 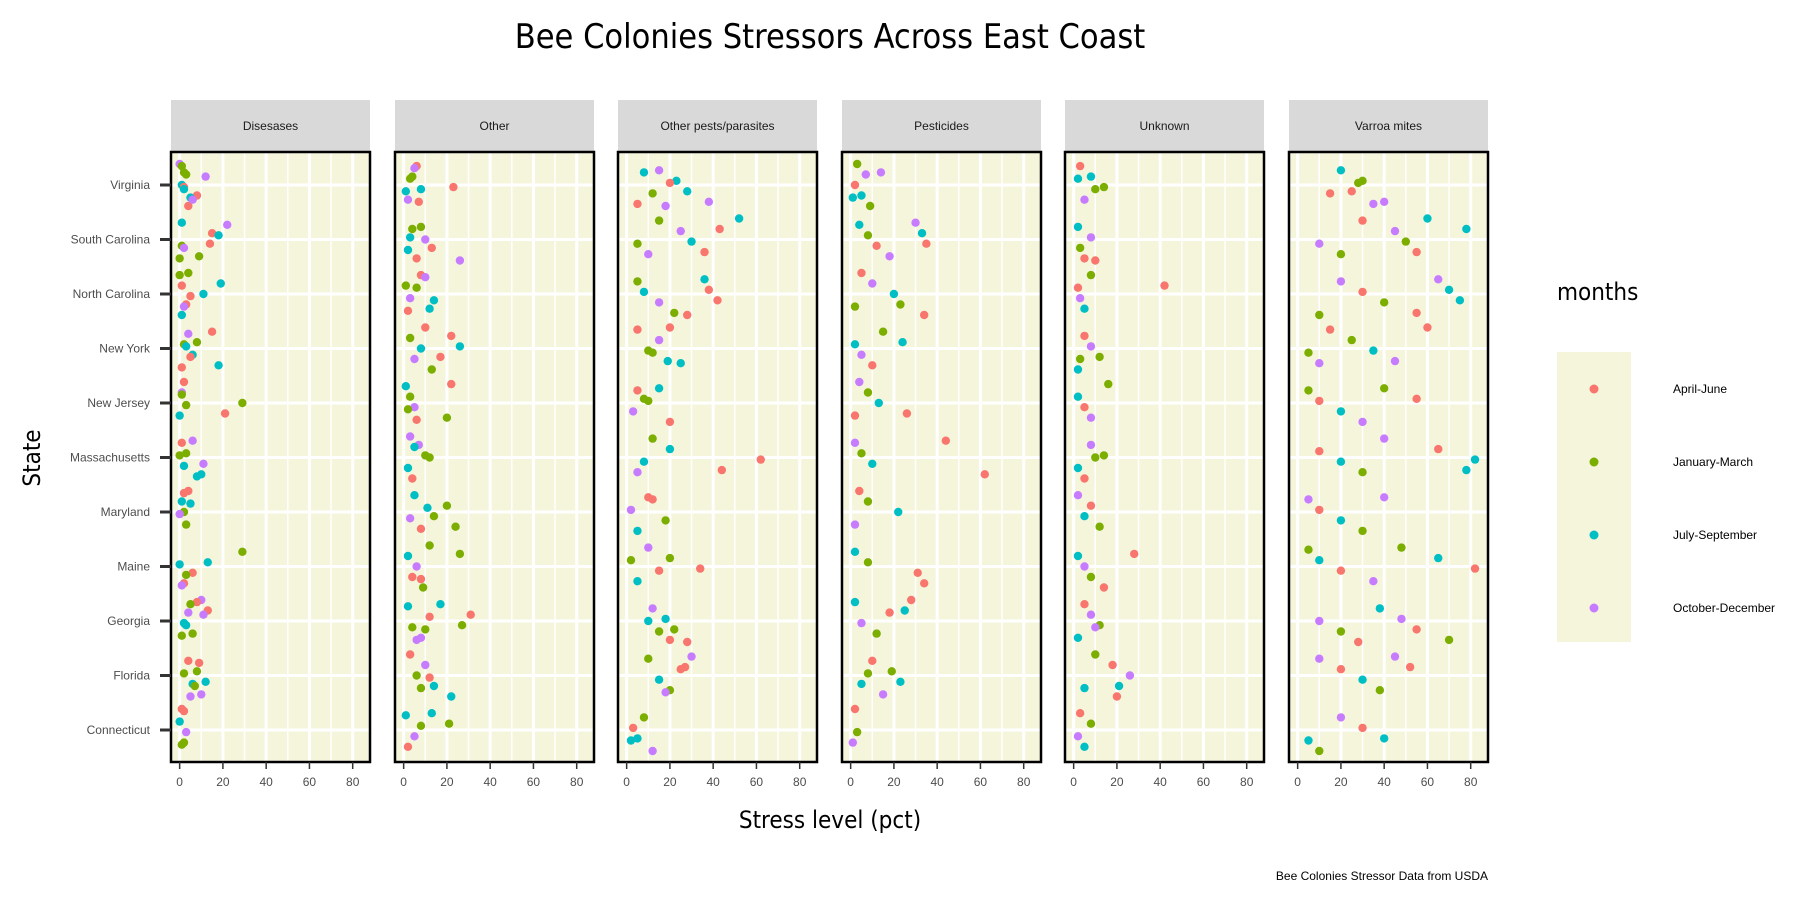 I want to click on facet-label: Other pests/parasites, so click(x=717, y=126).